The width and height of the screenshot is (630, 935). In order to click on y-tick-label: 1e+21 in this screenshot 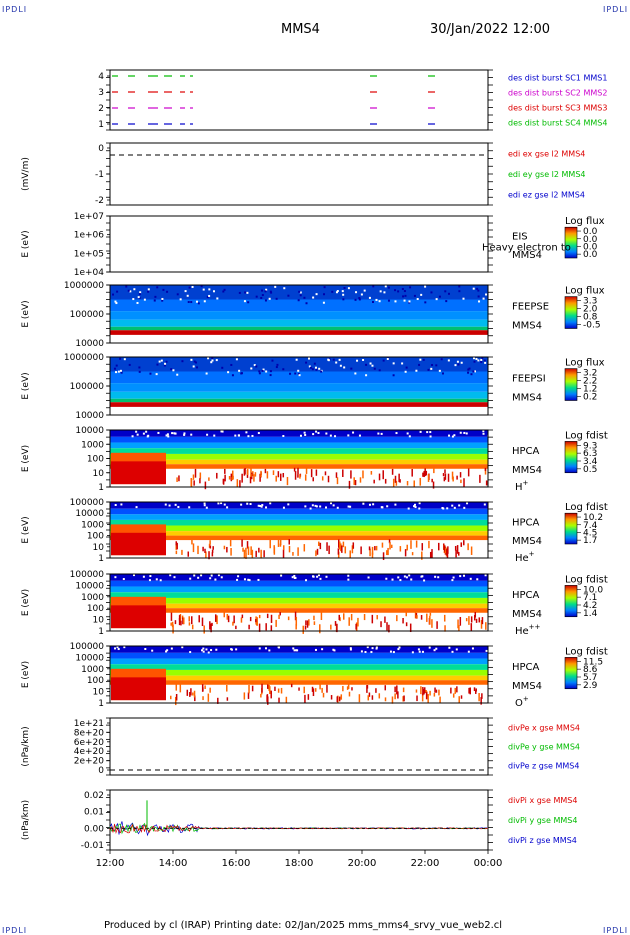, I will do `click(89, 724)`.